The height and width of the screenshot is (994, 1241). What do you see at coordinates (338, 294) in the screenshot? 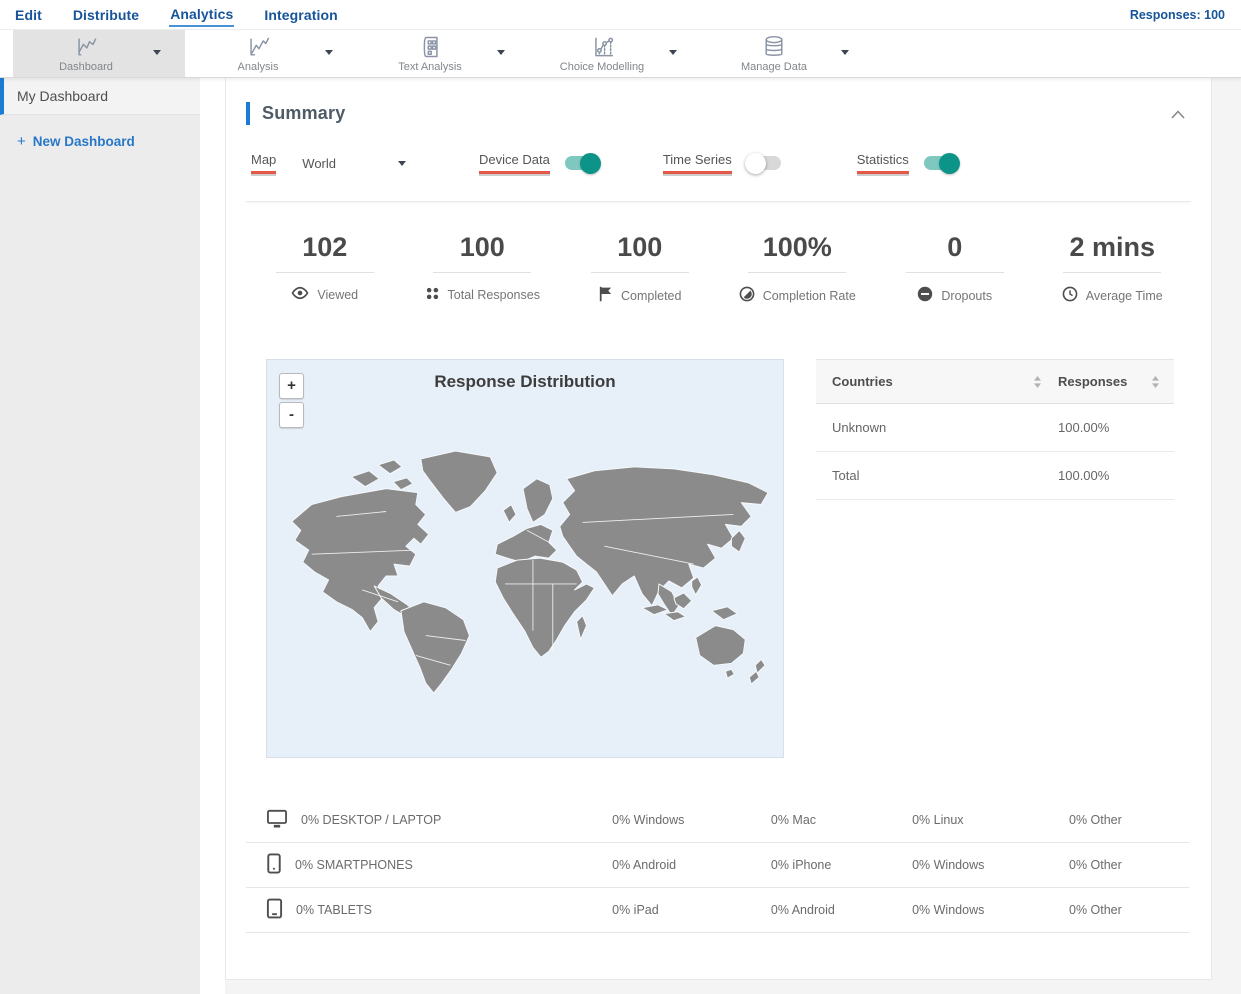
I see `stat-label: Viewed` at bounding box center [338, 294].